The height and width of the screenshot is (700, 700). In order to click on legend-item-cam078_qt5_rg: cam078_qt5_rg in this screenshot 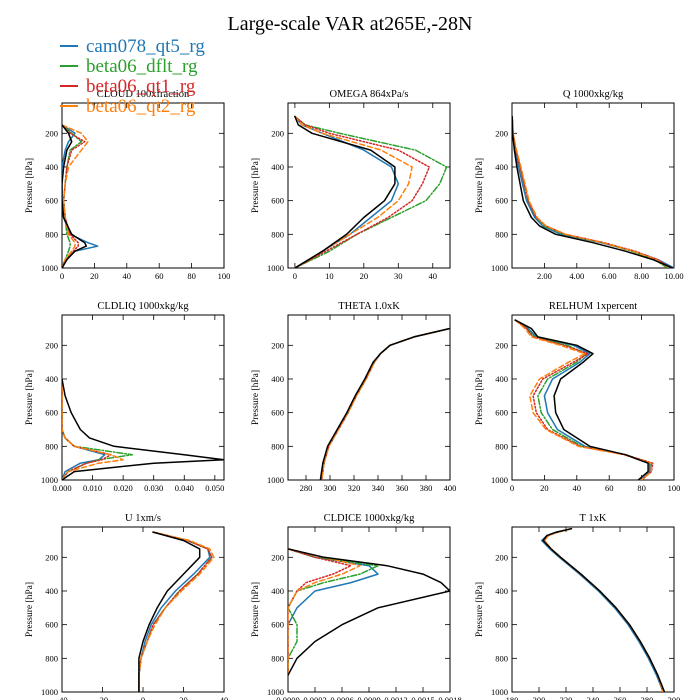, I will do `click(145, 46)`.